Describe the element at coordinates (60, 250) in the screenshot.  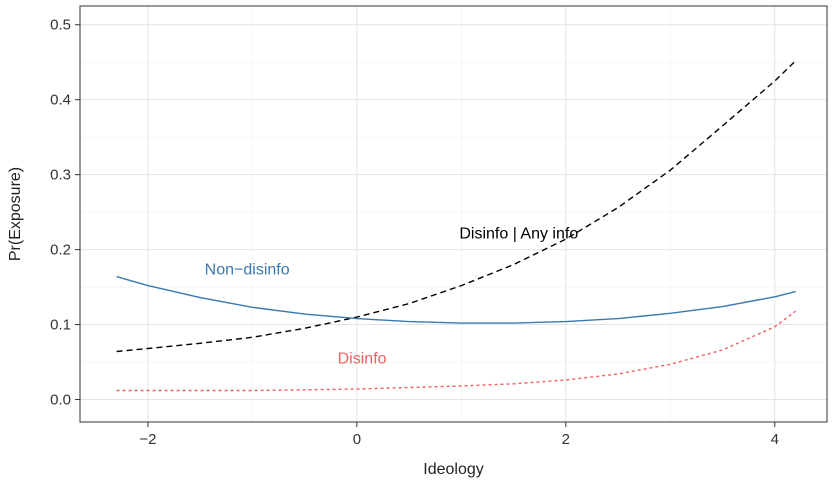
I see `y-tick-label: 0.2` at that location.